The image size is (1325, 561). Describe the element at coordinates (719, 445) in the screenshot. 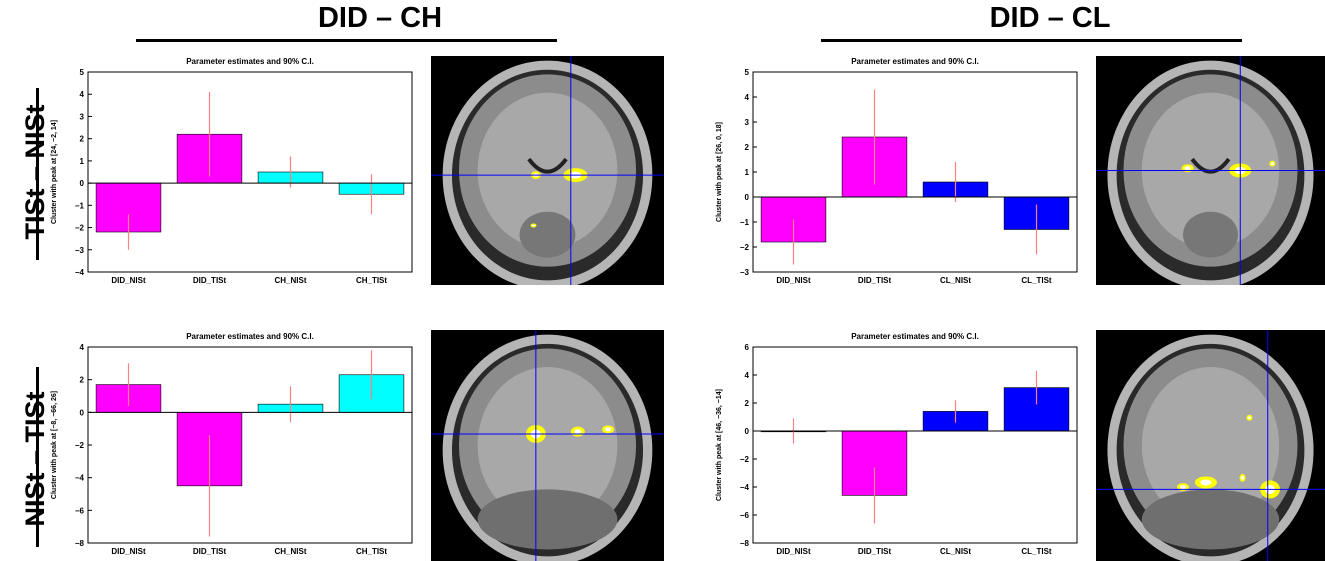

I see `y-axis-label: Cluster with peak at [46, −36, −14]` at that location.